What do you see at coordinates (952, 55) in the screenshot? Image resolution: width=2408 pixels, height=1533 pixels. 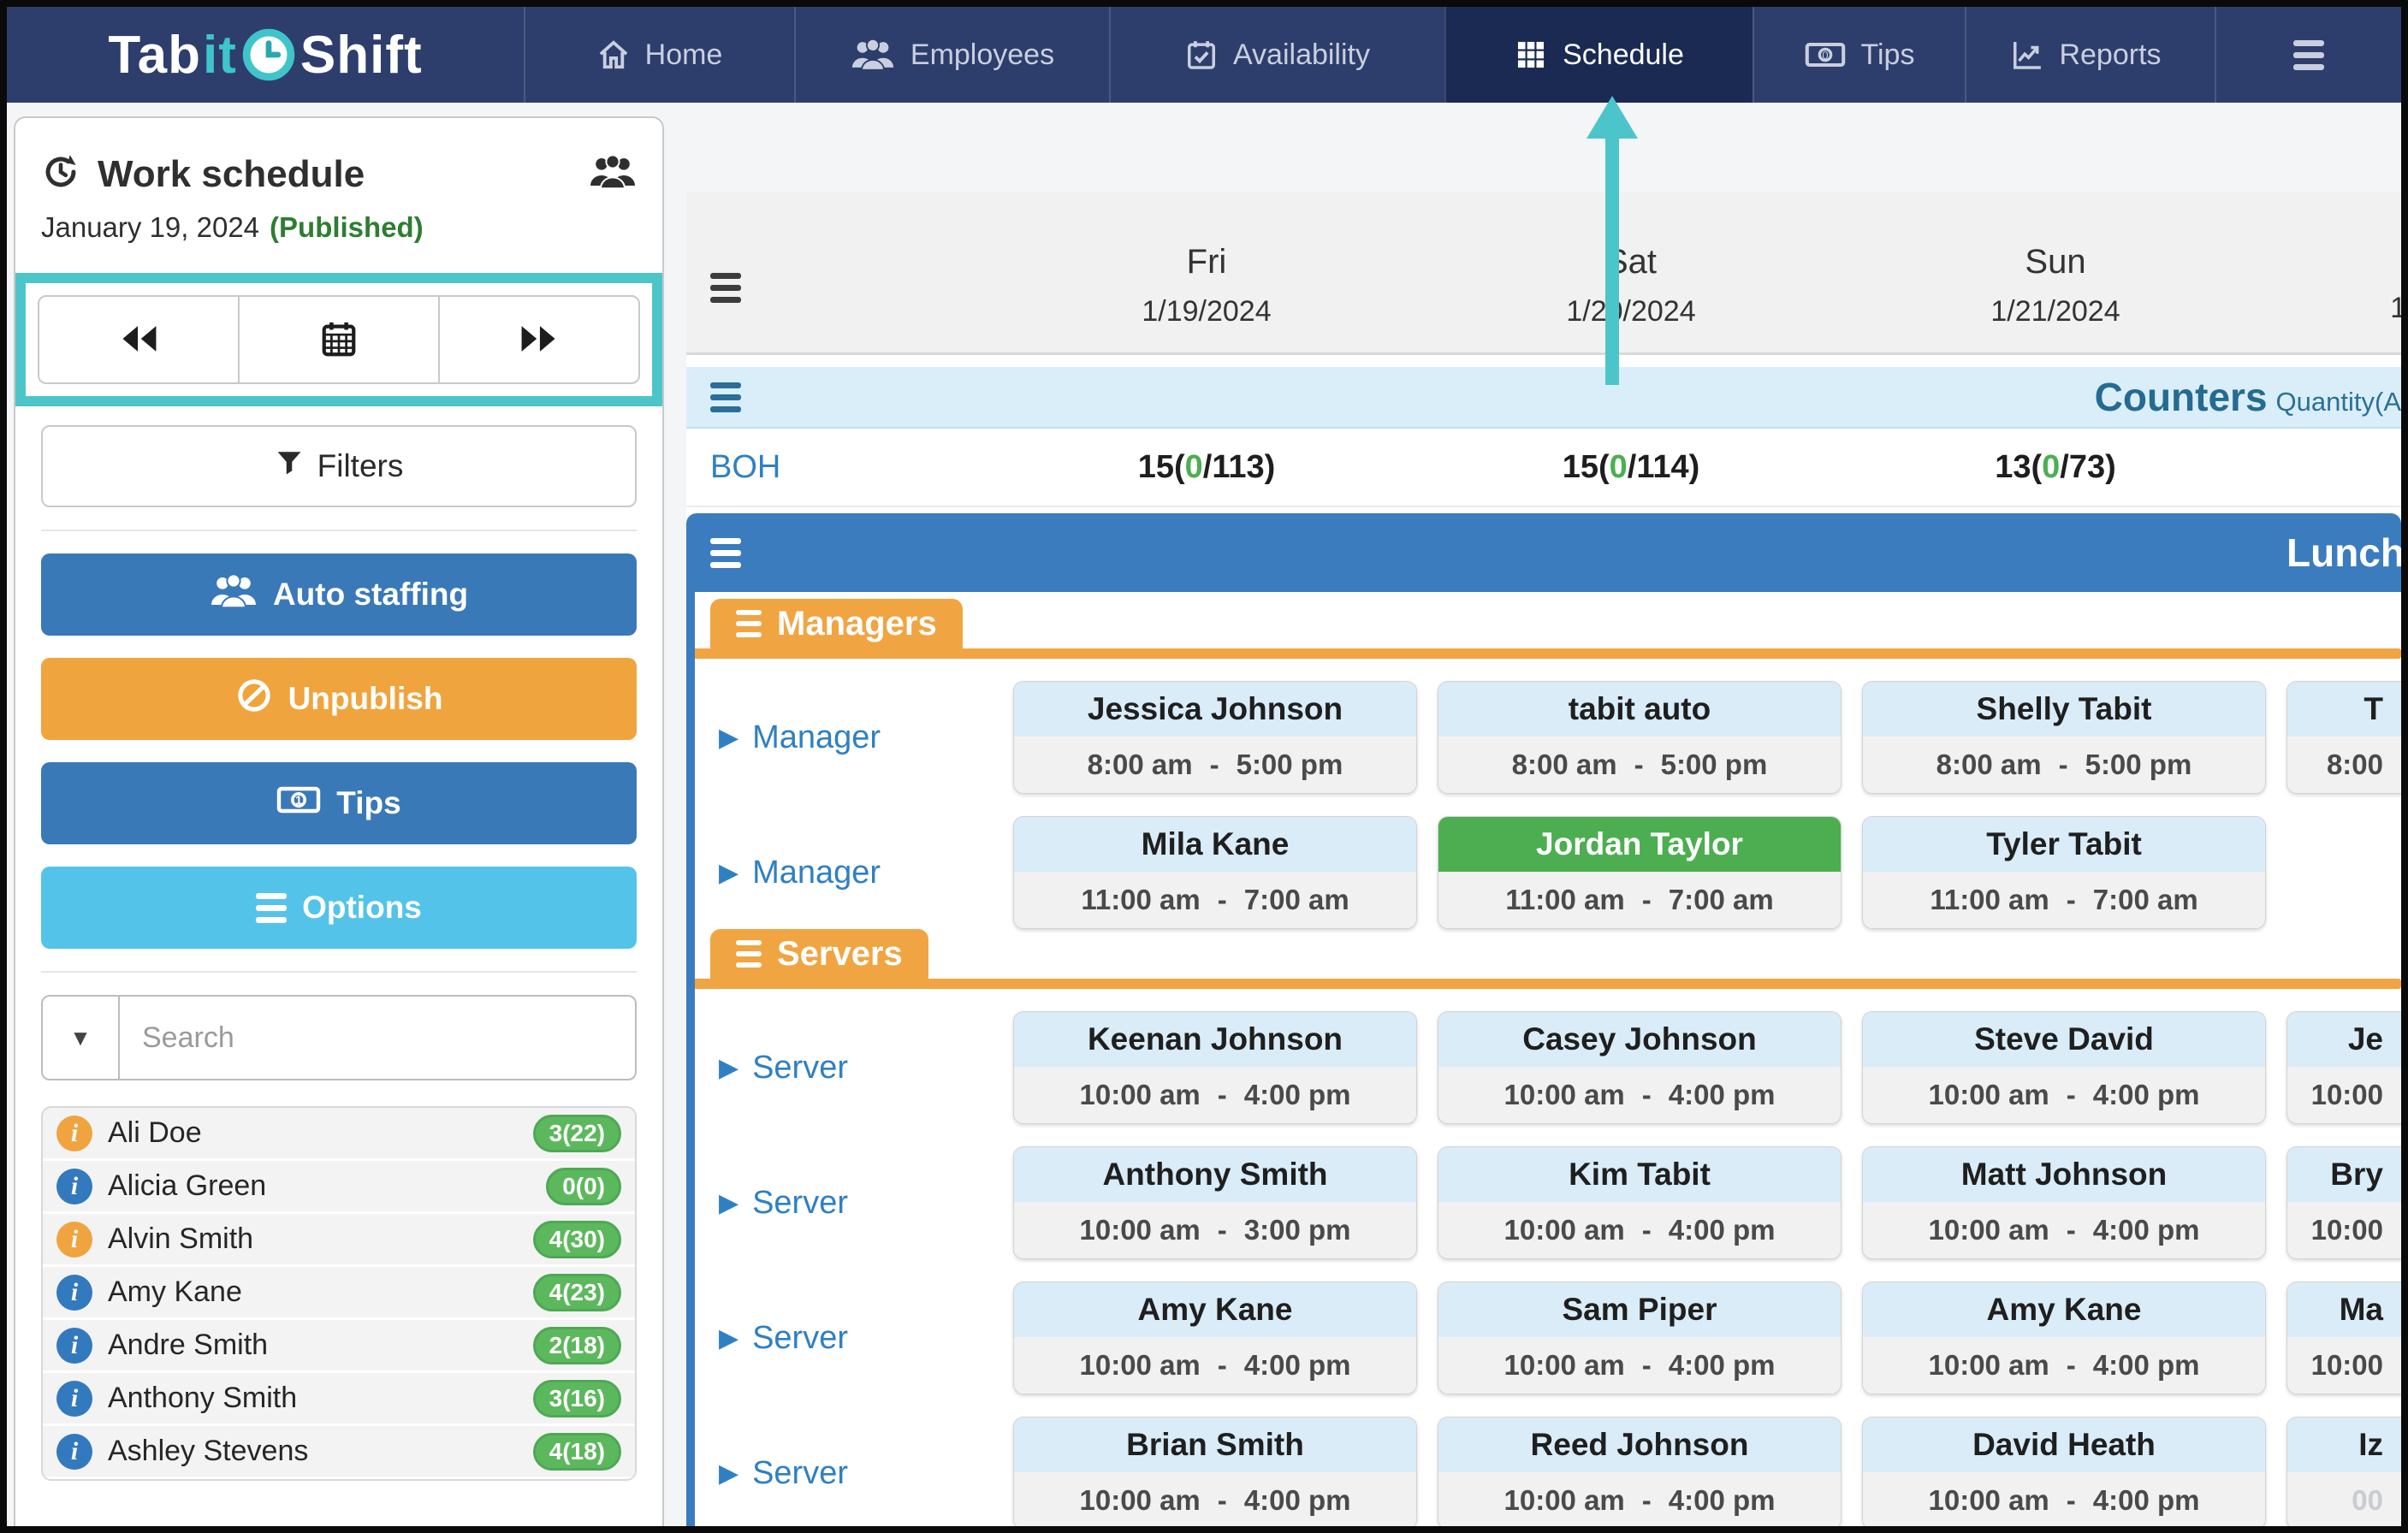 I see `nav-item-employees: Employees` at bounding box center [952, 55].